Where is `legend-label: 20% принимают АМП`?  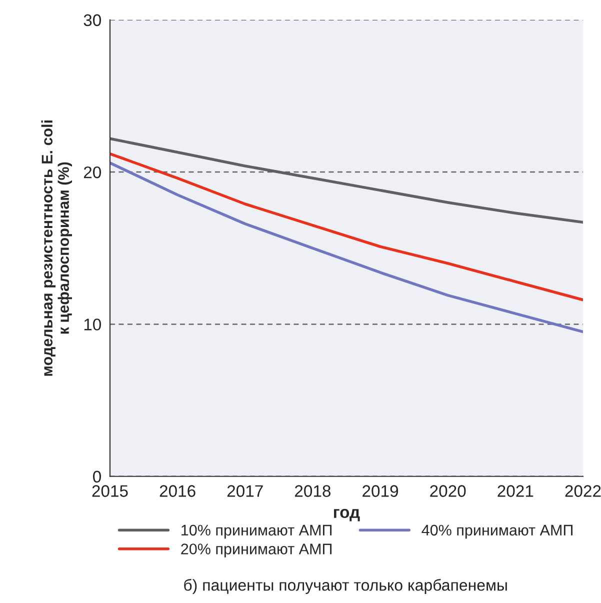
legend-label: 20% принимают АМП is located at coordinates (256, 551).